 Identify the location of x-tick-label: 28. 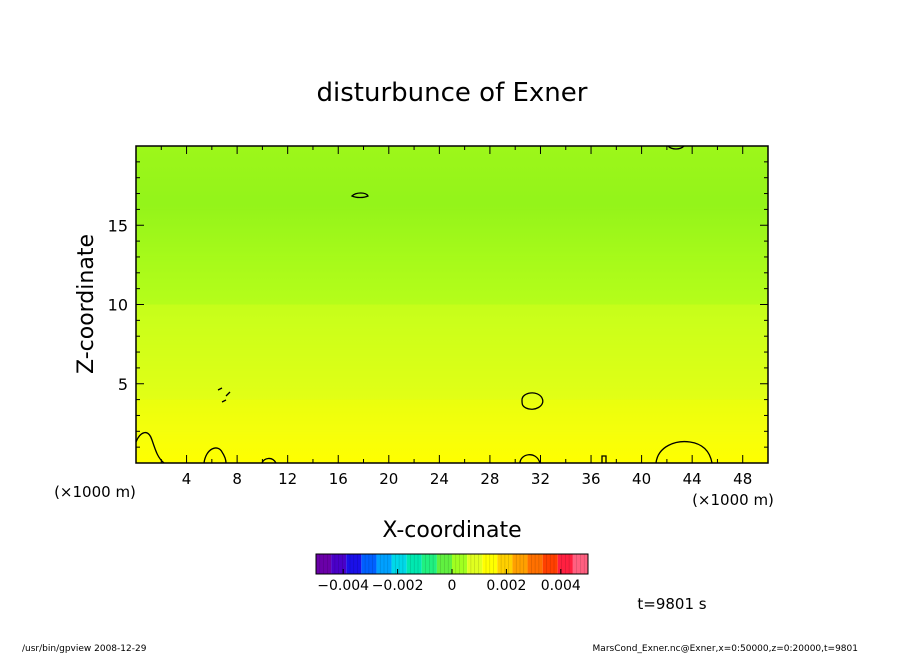
(489, 479).